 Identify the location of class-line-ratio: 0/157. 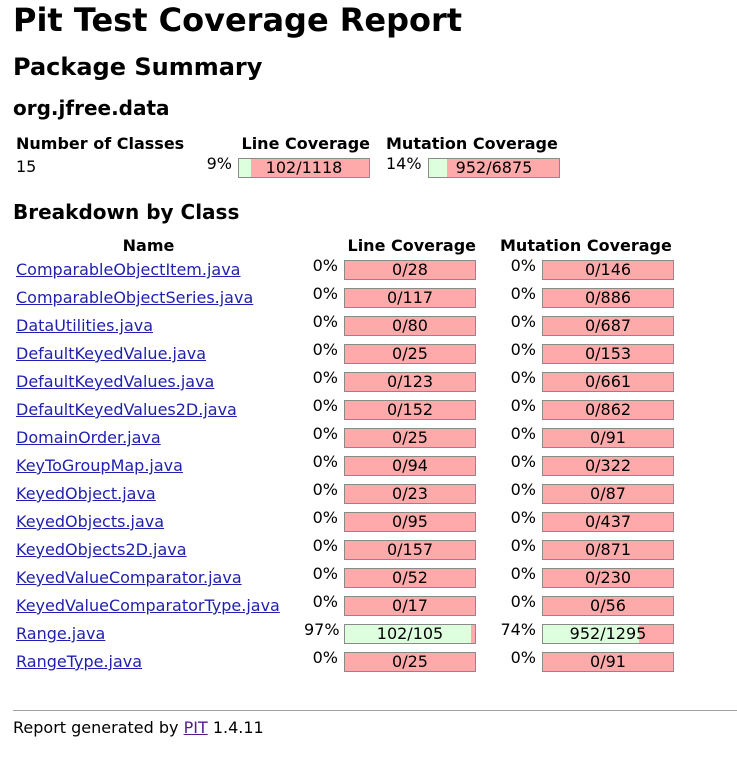
(410, 549).